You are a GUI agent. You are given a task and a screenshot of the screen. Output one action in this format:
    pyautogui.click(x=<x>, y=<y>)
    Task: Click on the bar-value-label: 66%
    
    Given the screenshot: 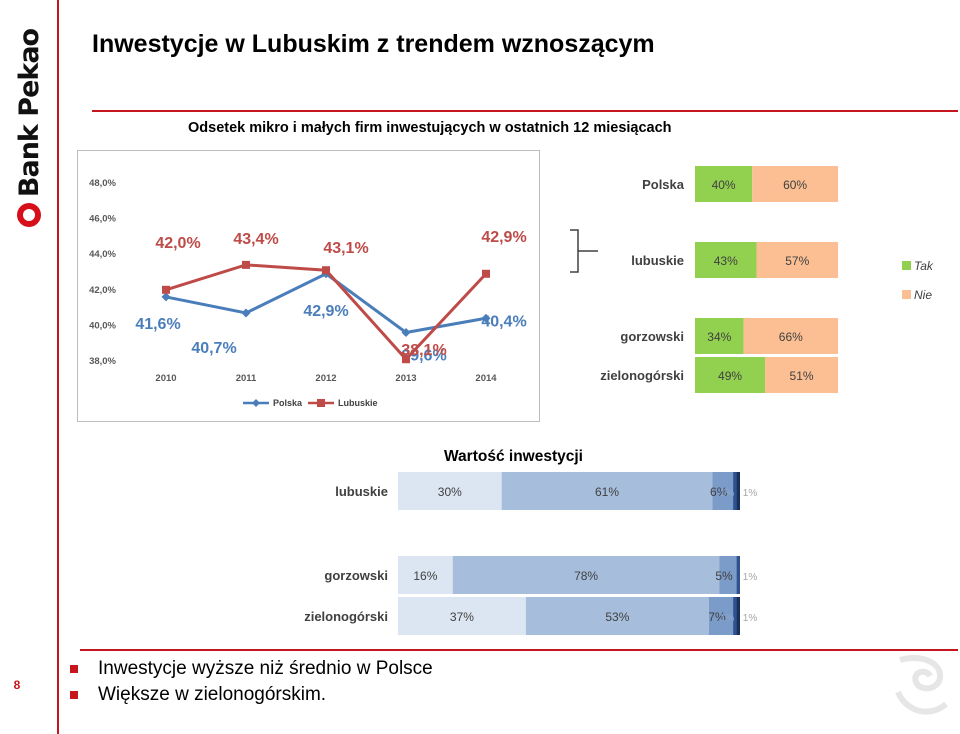 What is the action you would take?
    pyautogui.click(x=791, y=337)
    